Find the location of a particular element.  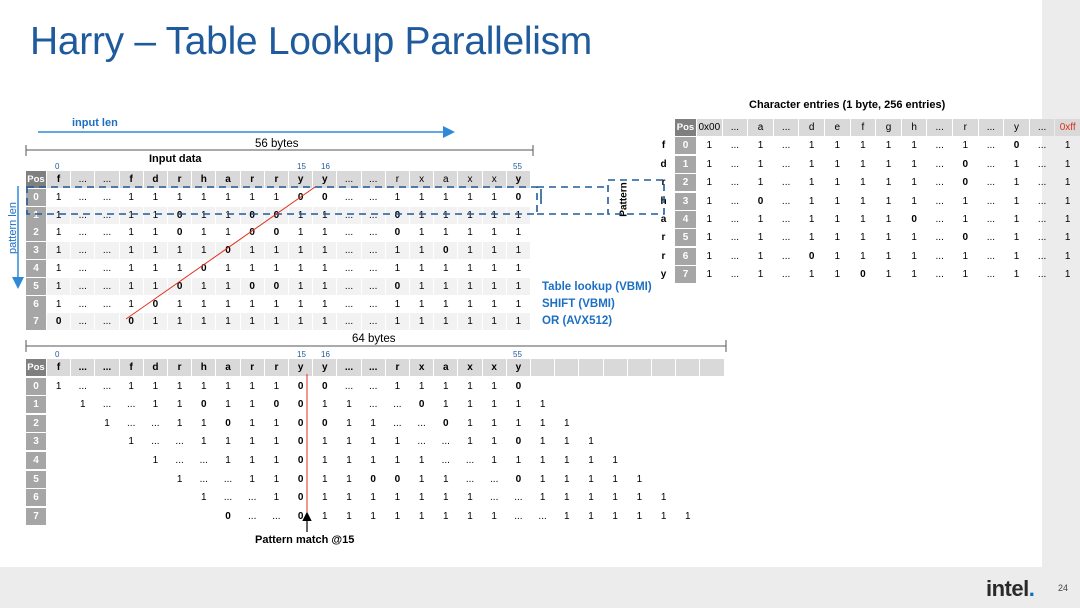

input-header-cell: a is located at coordinates (446, 179).